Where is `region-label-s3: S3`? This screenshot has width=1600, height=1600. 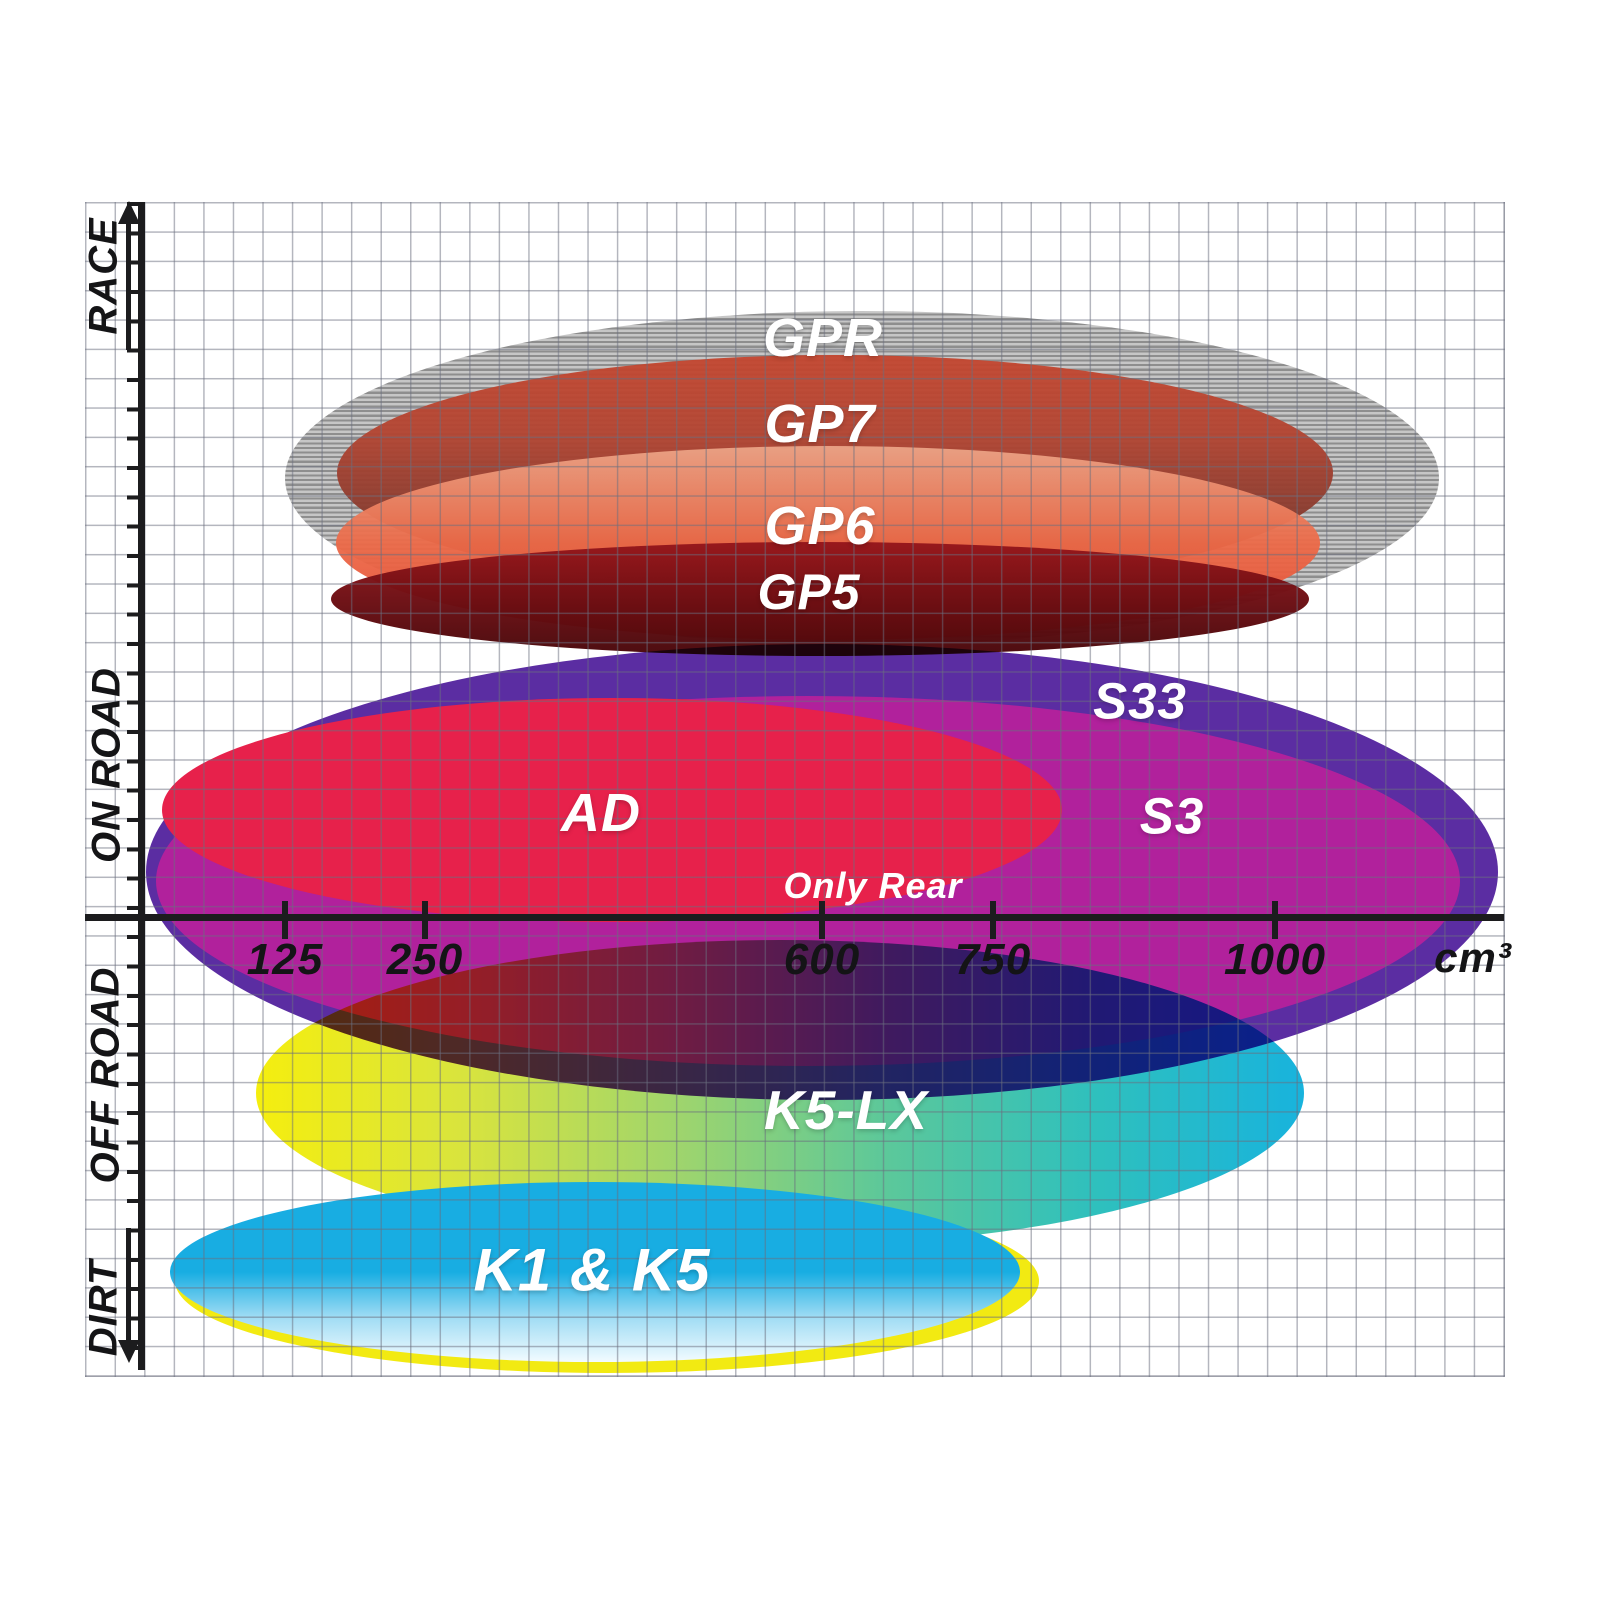 region-label-s3: S3 is located at coordinates (1172, 816).